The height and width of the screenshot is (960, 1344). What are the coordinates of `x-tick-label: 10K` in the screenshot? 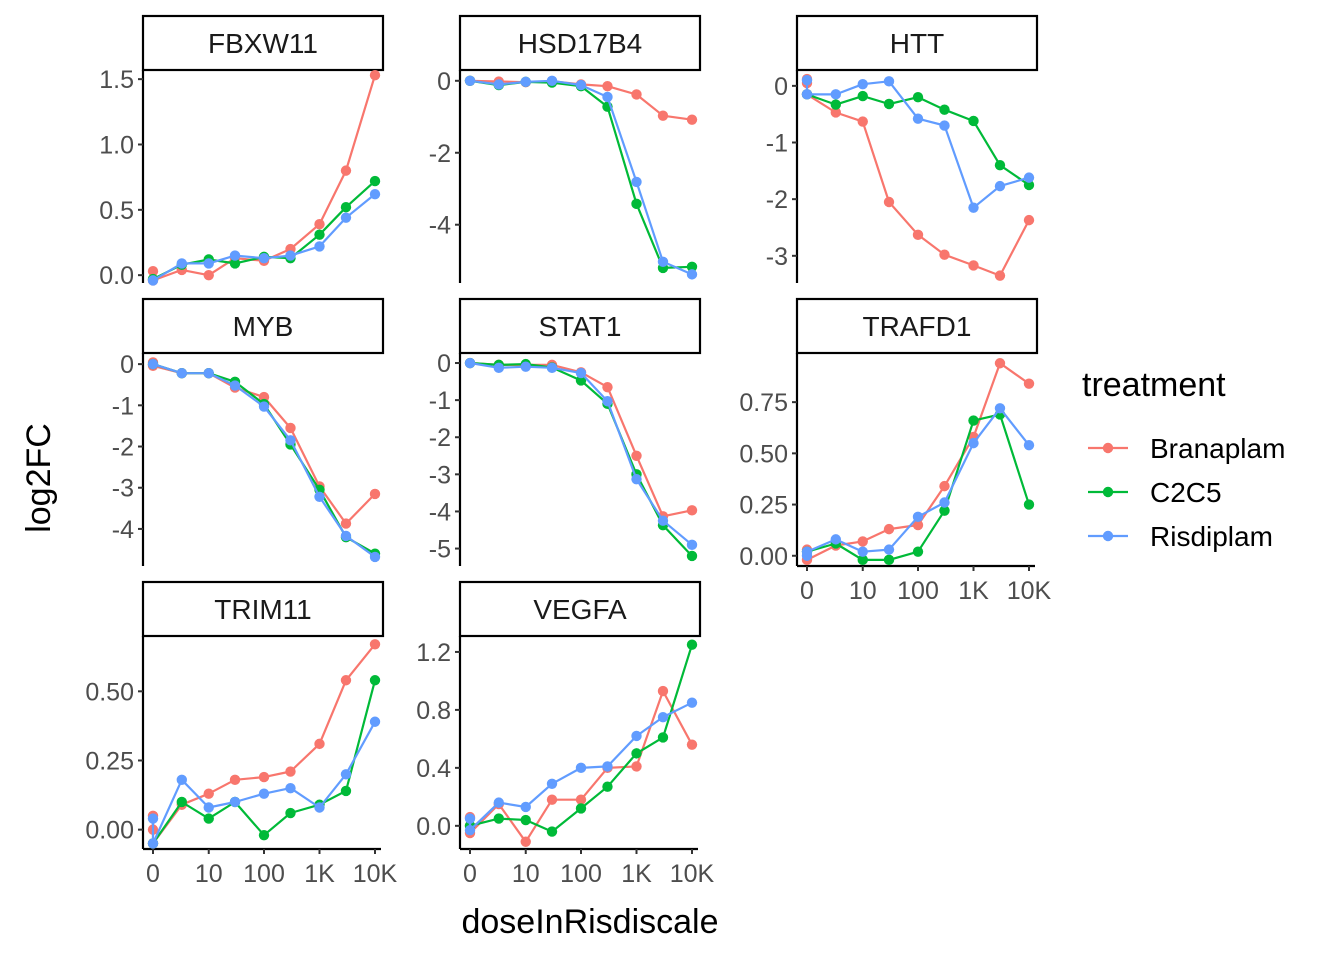 It's located at (375, 874).